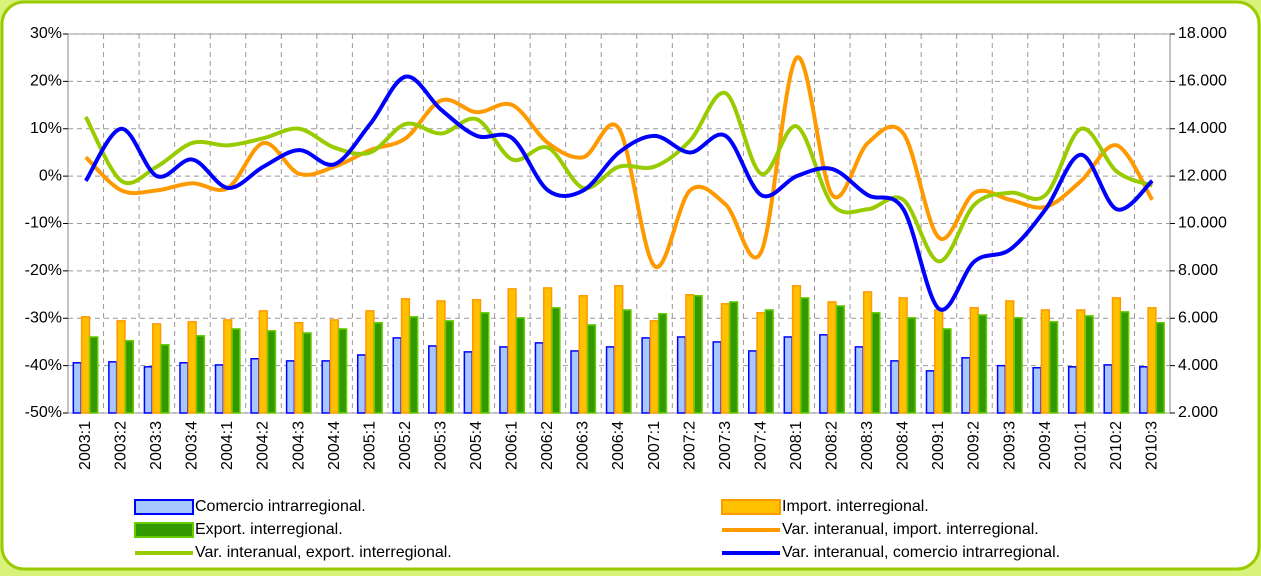 This screenshot has width=1261, height=576. I want to click on y2-tick-label: 8.000, so click(1198, 270).